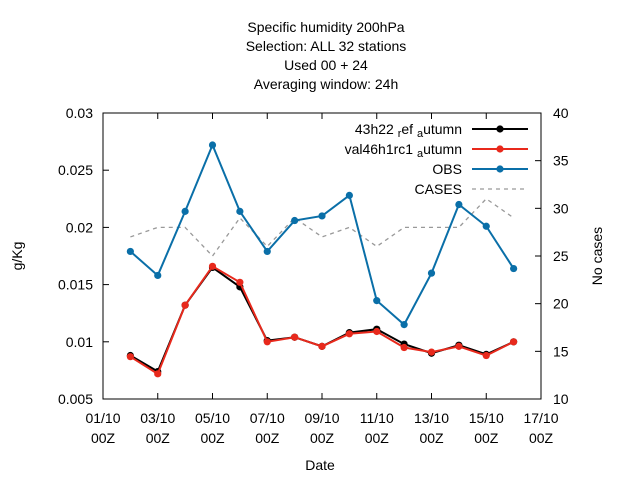  What do you see at coordinates (376, 129) in the screenshot?
I see `legend-label-part: 43h22` at bounding box center [376, 129].